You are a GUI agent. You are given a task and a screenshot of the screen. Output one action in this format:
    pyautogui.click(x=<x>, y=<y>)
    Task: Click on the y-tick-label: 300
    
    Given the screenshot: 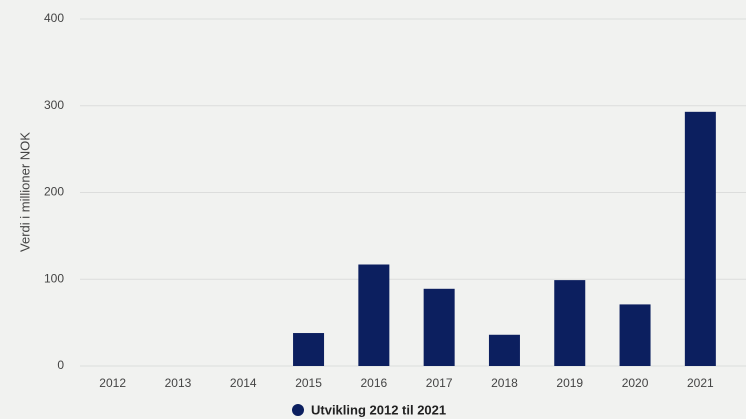 What is the action you would take?
    pyautogui.click(x=54, y=105)
    